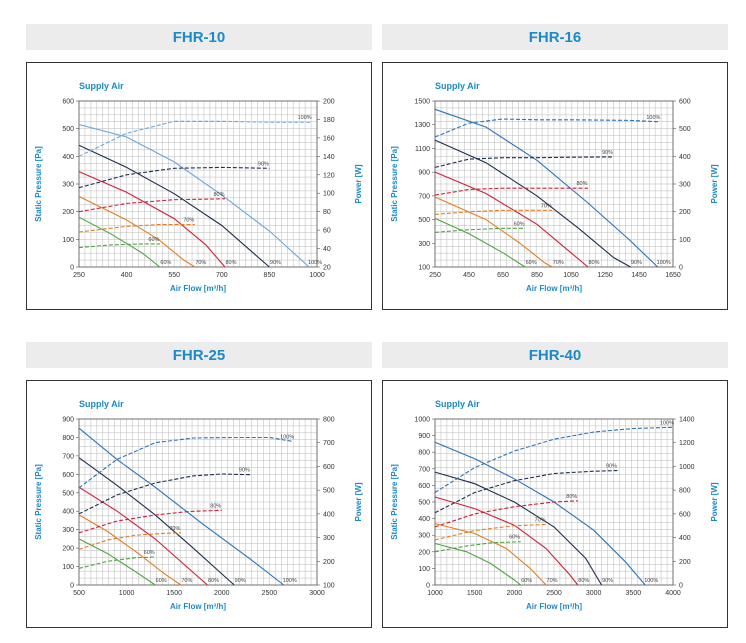 Image resolution: width=746 pixels, height=643 pixels. I want to click on x-tick-label: 450, so click(469, 275).